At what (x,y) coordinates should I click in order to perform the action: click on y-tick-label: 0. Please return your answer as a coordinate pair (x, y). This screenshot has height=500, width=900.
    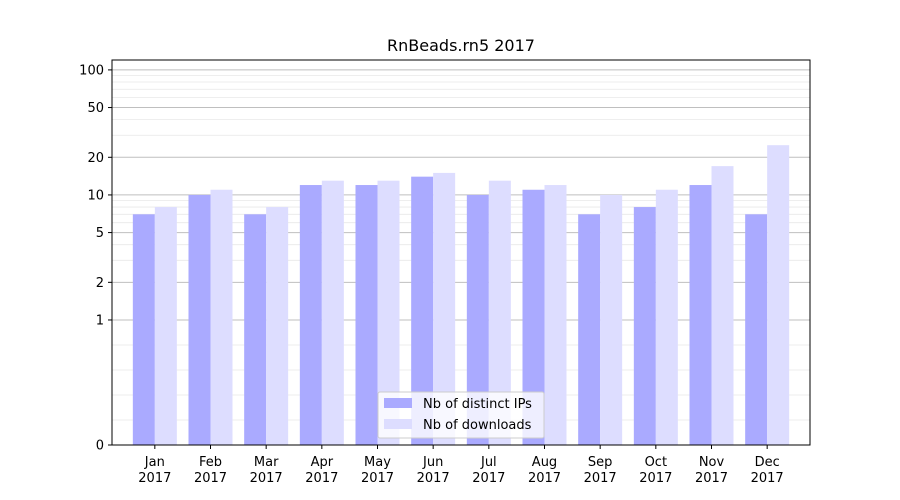
    Looking at the image, I should click on (100, 446).